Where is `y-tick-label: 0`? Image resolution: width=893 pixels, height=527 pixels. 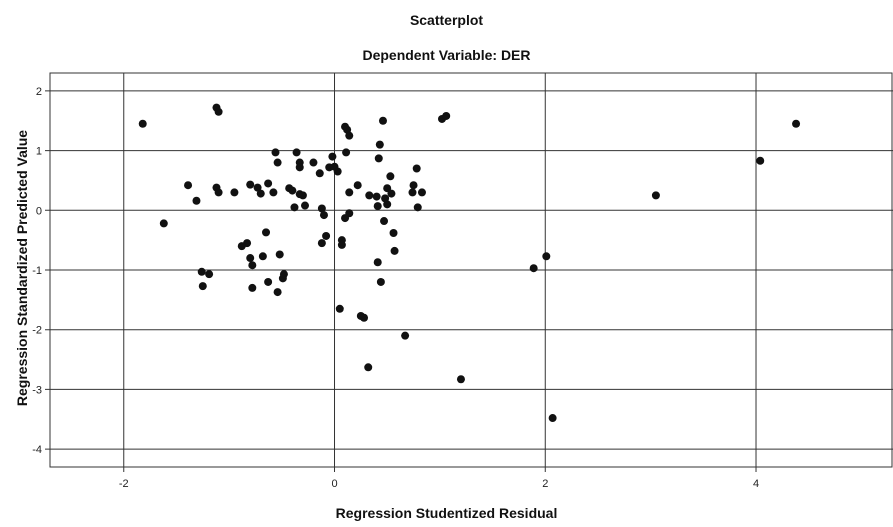
y-tick-label: 0 is located at coordinates (39, 211).